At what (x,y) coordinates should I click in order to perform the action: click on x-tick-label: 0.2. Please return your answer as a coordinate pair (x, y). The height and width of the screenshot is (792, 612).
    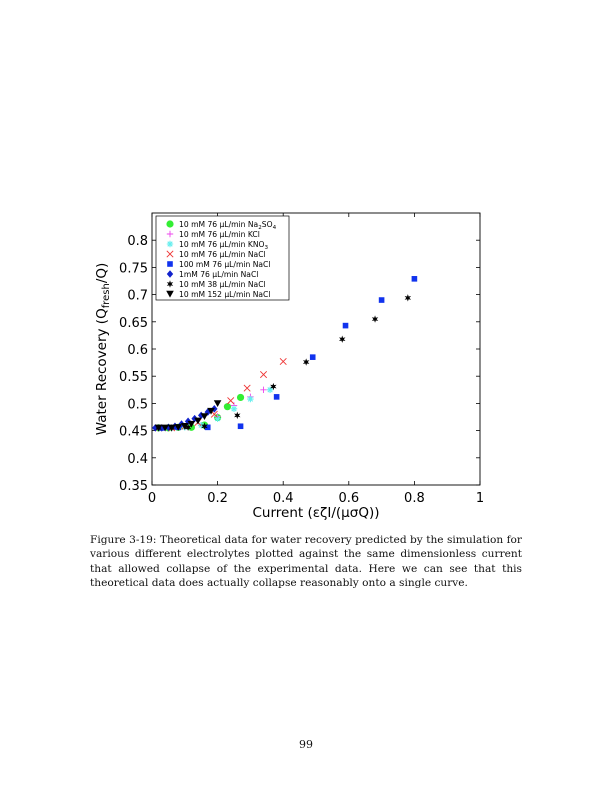
    Looking at the image, I should click on (217, 498).